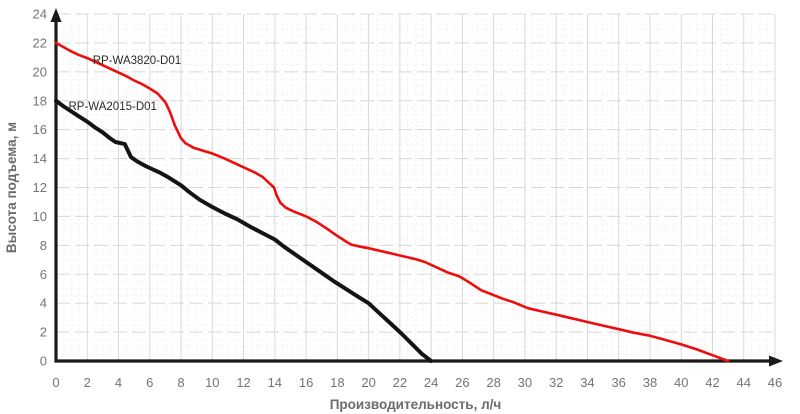 This screenshot has width=800, height=414. What do you see at coordinates (368, 382) in the screenshot?
I see `x-tick-label: 20` at bounding box center [368, 382].